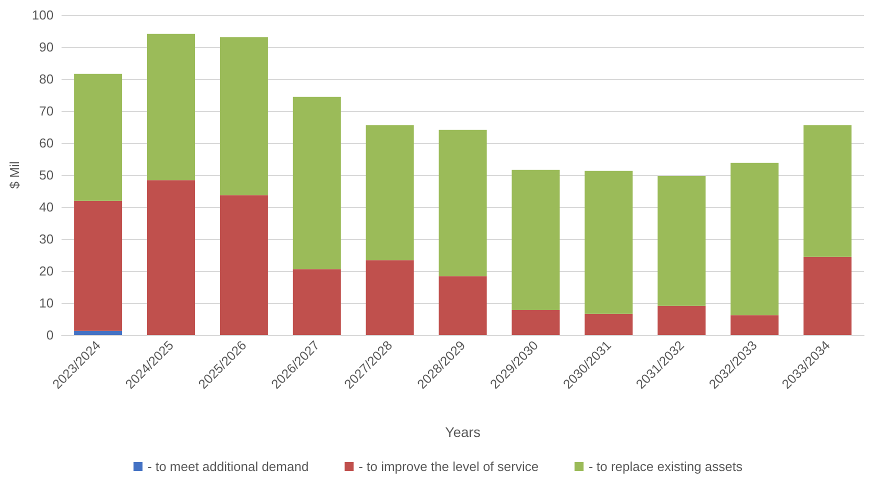 The height and width of the screenshot is (480, 876). Describe the element at coordinates (46, 271) in the screenshot. I see `y-tick-label: 20` at that location.